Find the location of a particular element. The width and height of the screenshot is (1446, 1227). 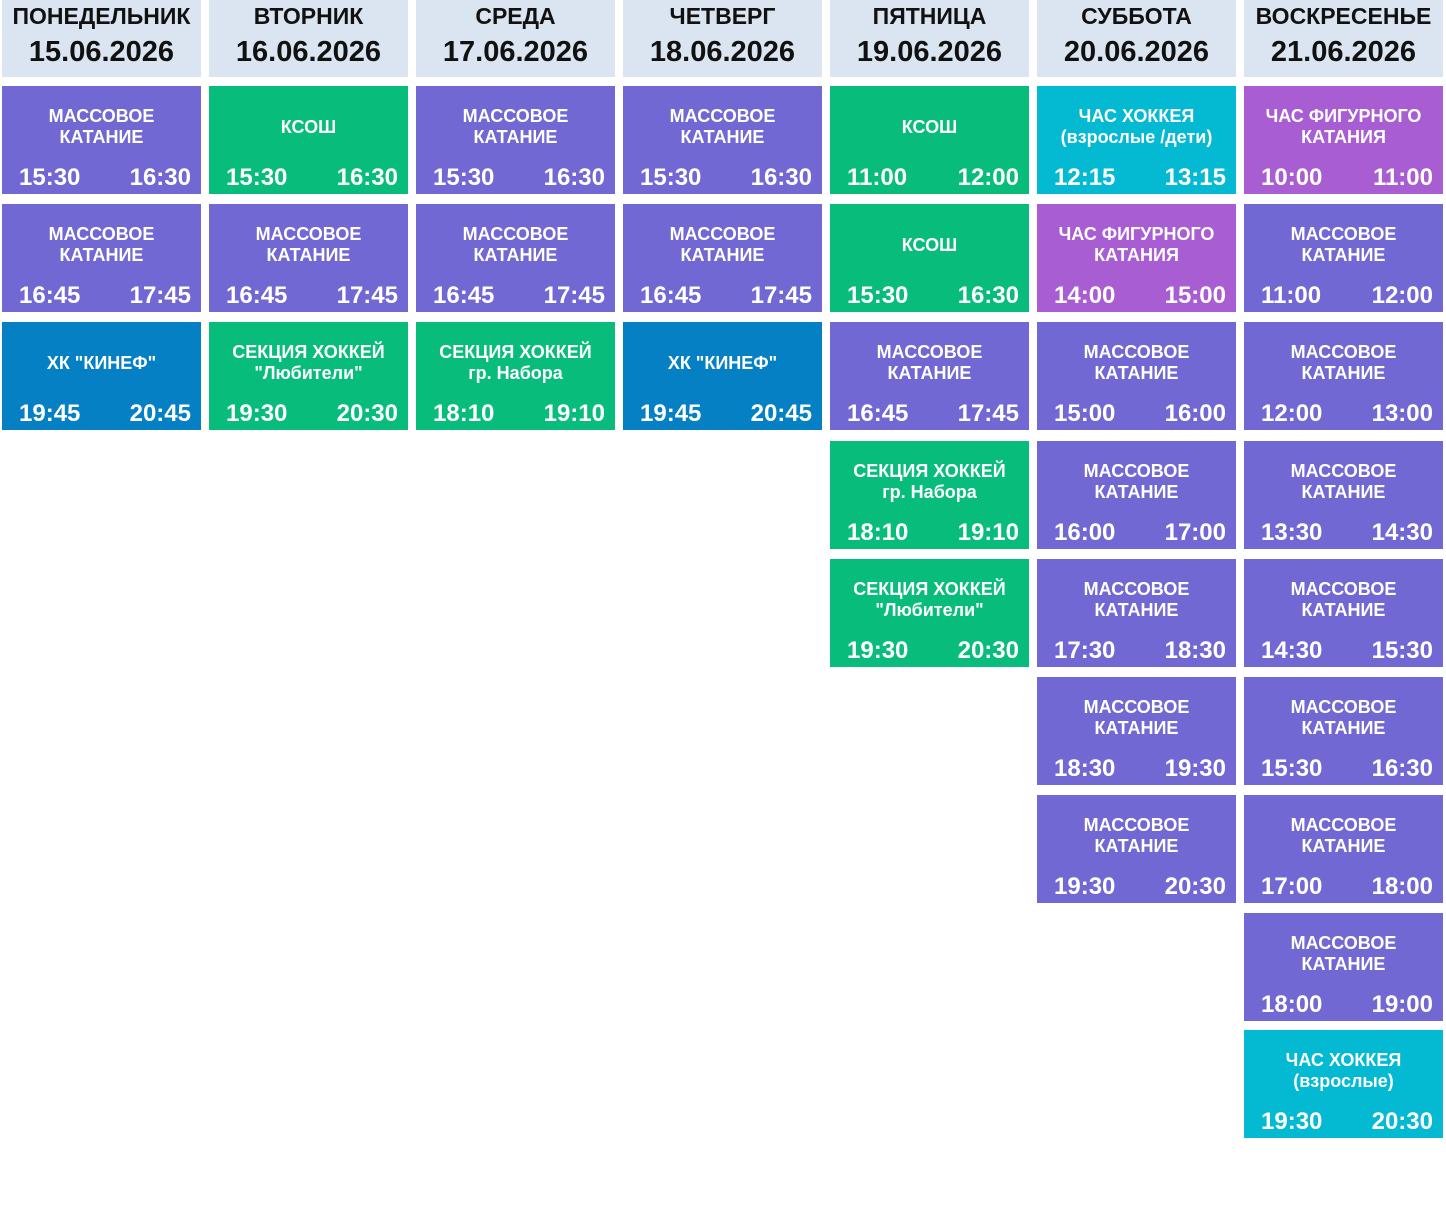

event-end-time: 17:00 is located at coordinates (1195, 532).